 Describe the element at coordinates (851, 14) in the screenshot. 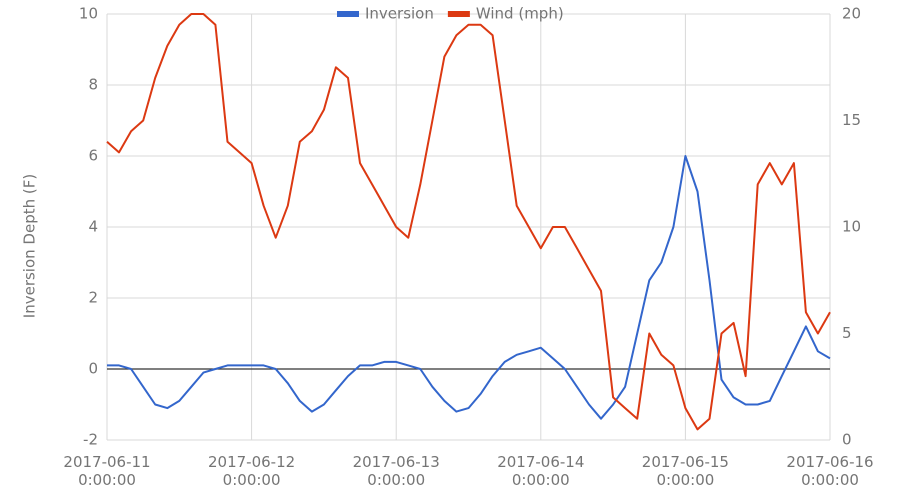

I see `y2-tick-label: 20` at that location.